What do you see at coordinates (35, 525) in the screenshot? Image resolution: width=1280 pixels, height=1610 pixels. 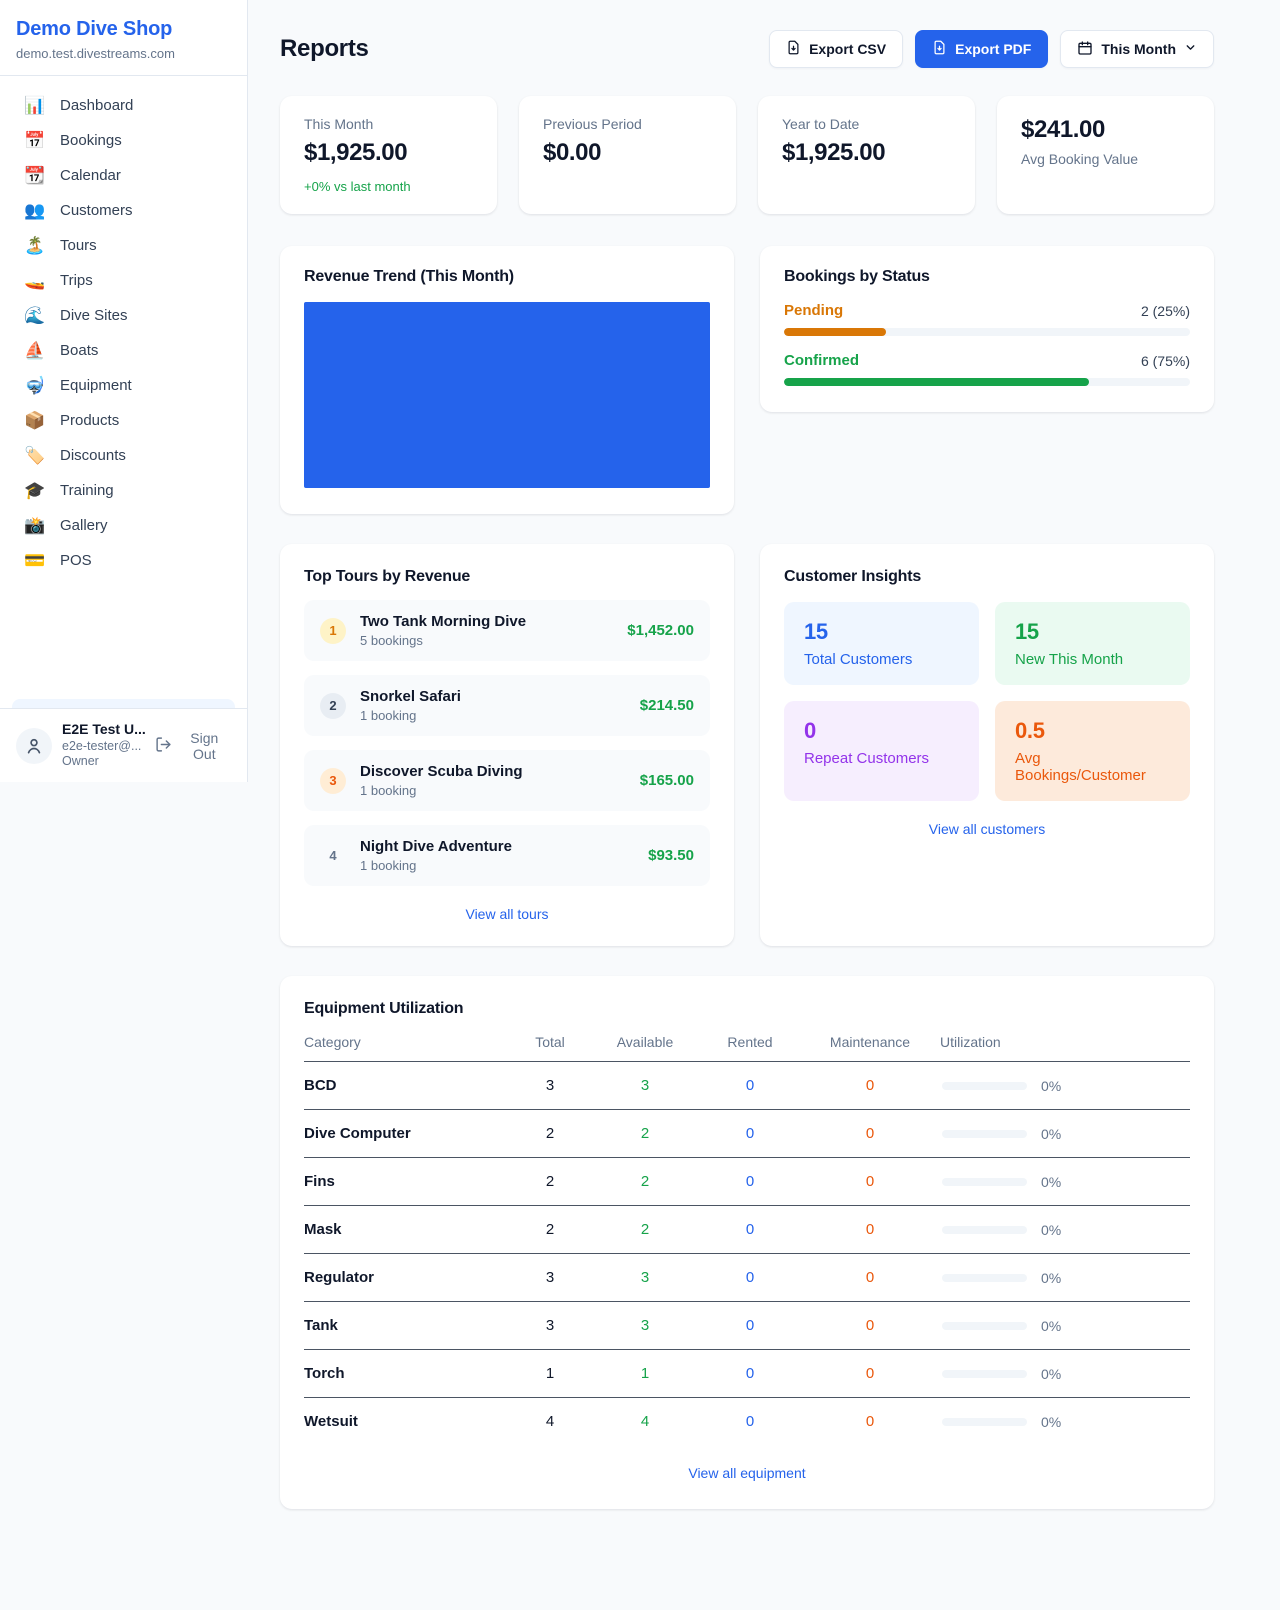 I see `gallery-icon: 📸` at bounding box center [35, 525].